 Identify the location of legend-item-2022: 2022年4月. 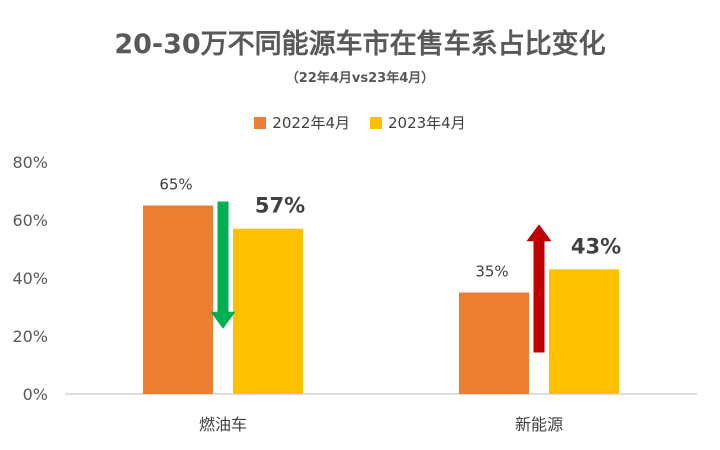
(302, 122).